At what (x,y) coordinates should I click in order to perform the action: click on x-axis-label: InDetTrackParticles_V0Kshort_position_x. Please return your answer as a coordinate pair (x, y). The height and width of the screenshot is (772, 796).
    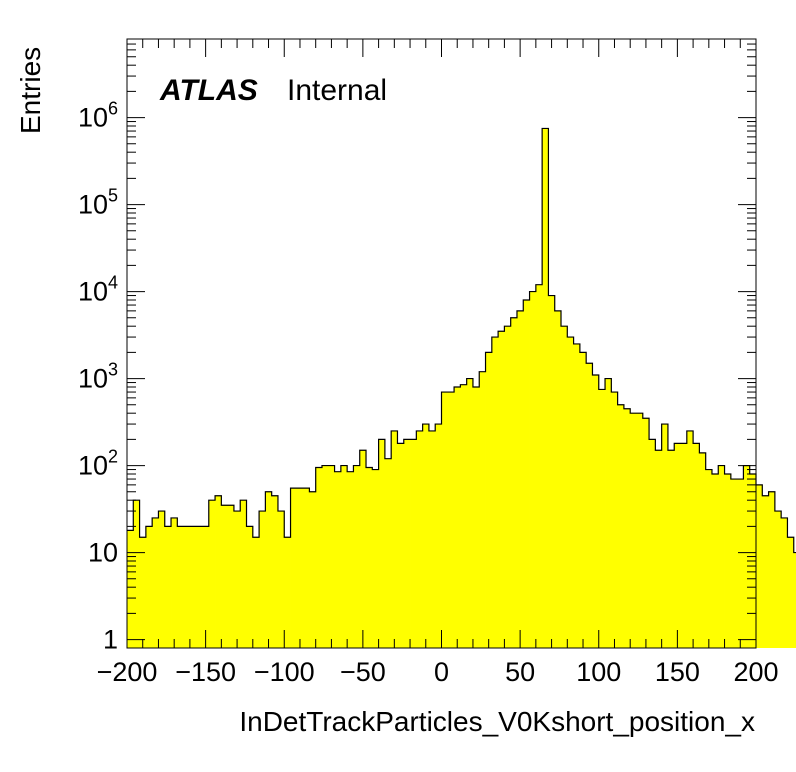
    Looking at the image, I should click on (497, 721).